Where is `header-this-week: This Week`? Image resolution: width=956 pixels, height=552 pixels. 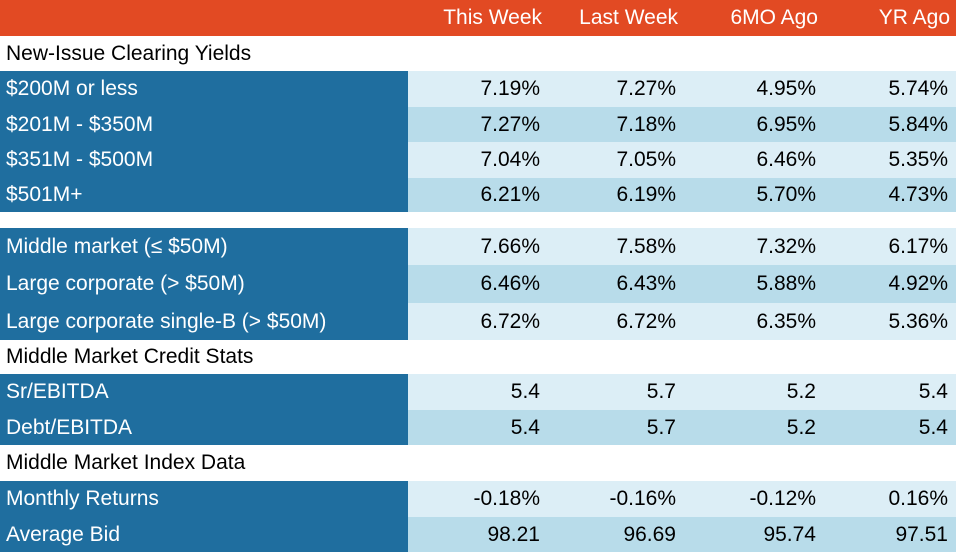 header-this-week: This Week is located at coordinates (492, 17).